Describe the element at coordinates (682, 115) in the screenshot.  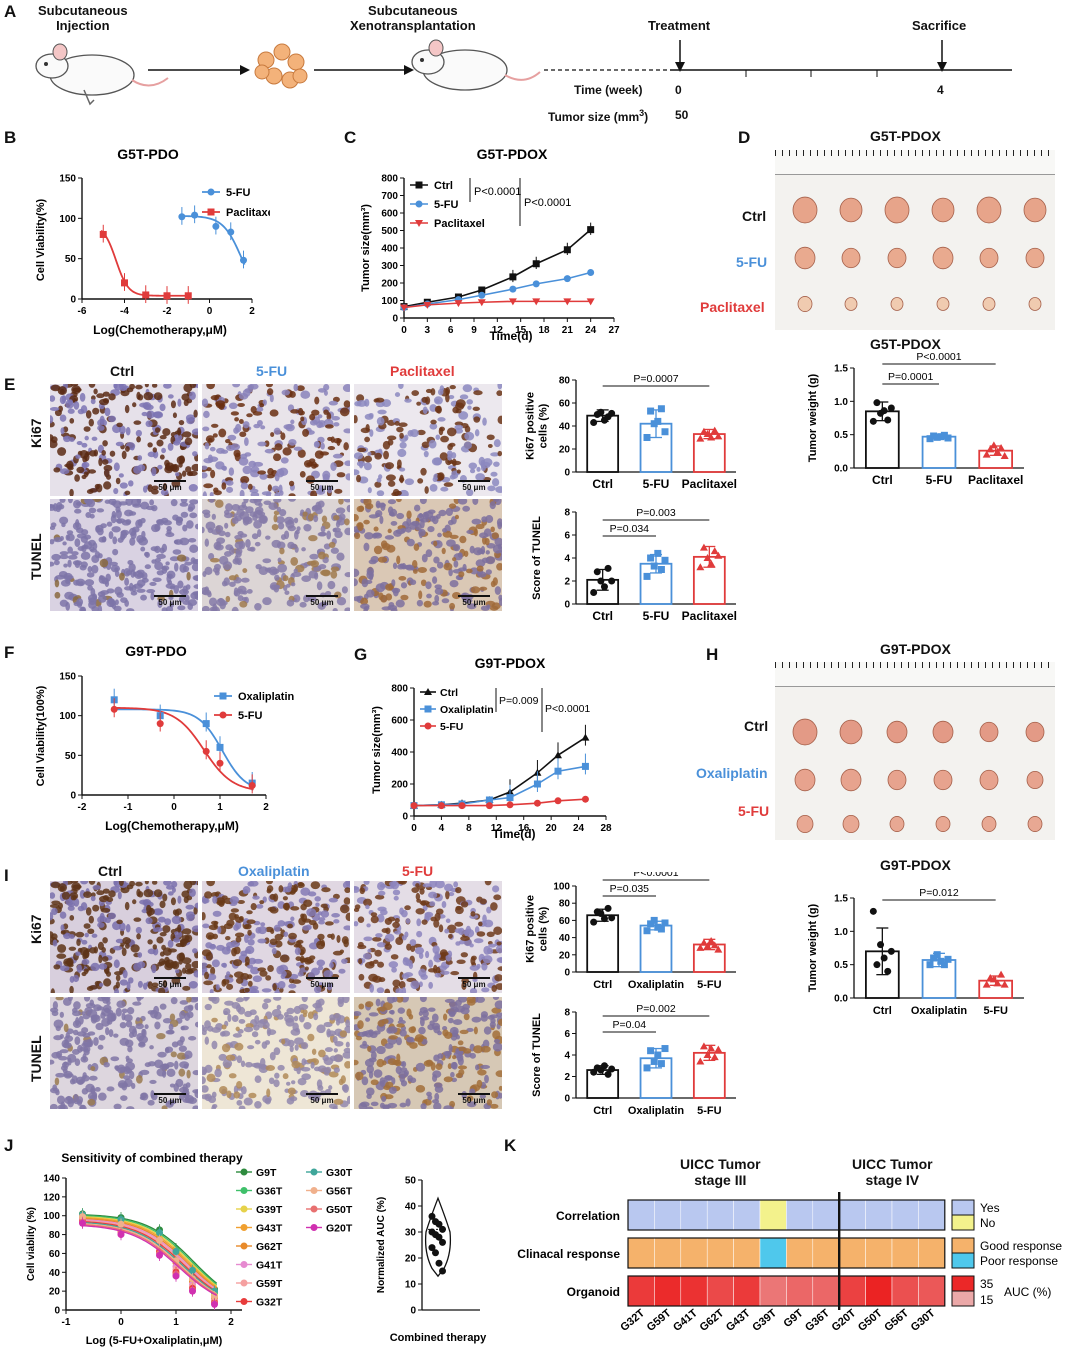
I see `tumor-size-50: 50` at that location.